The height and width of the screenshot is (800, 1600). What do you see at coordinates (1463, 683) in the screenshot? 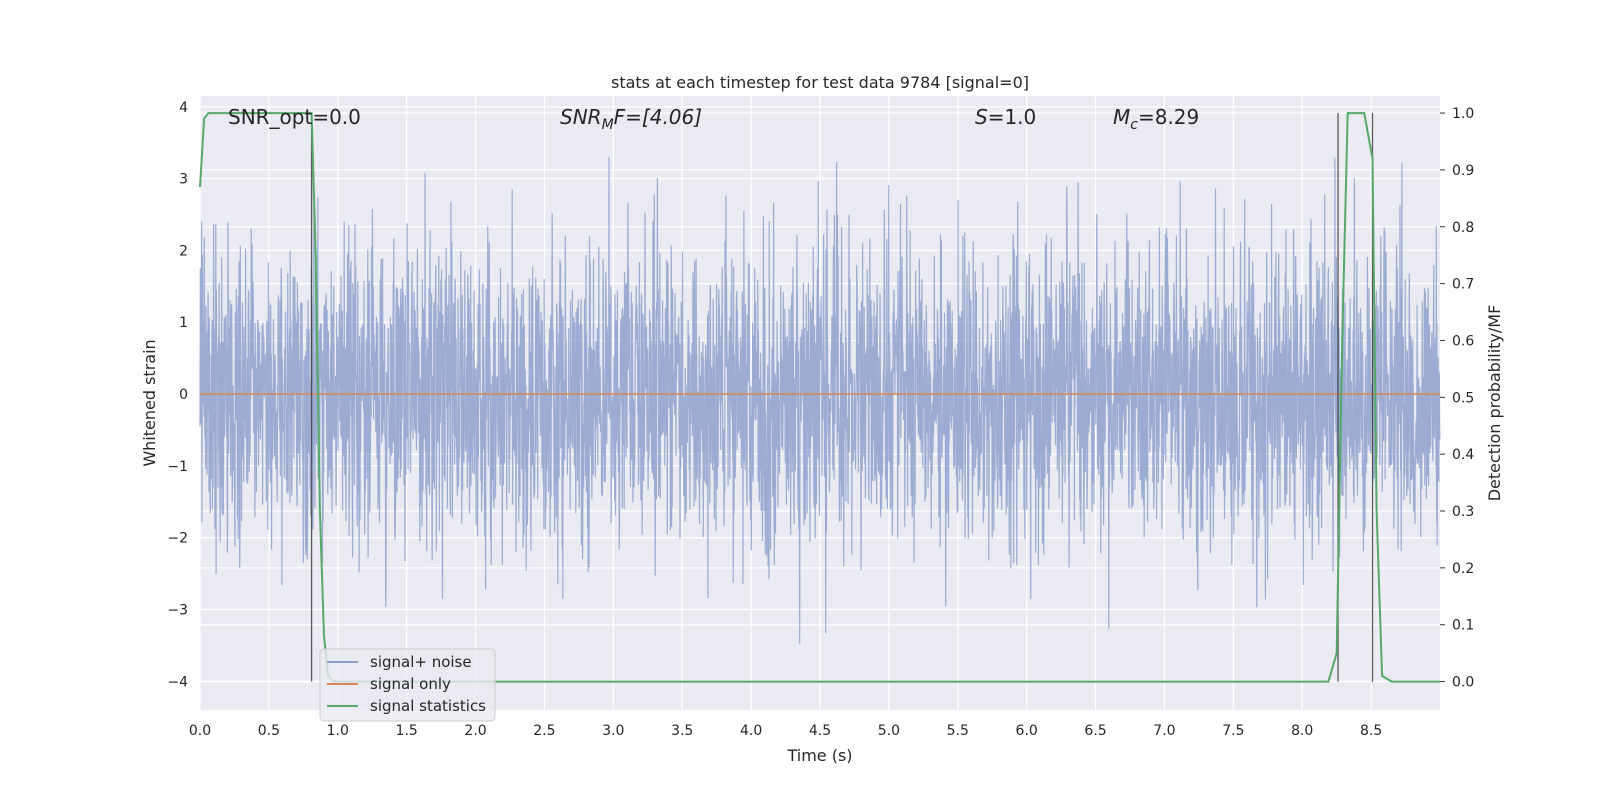
I see `y-right-tick-label: 0.0` at bounding box center [1463, 683].